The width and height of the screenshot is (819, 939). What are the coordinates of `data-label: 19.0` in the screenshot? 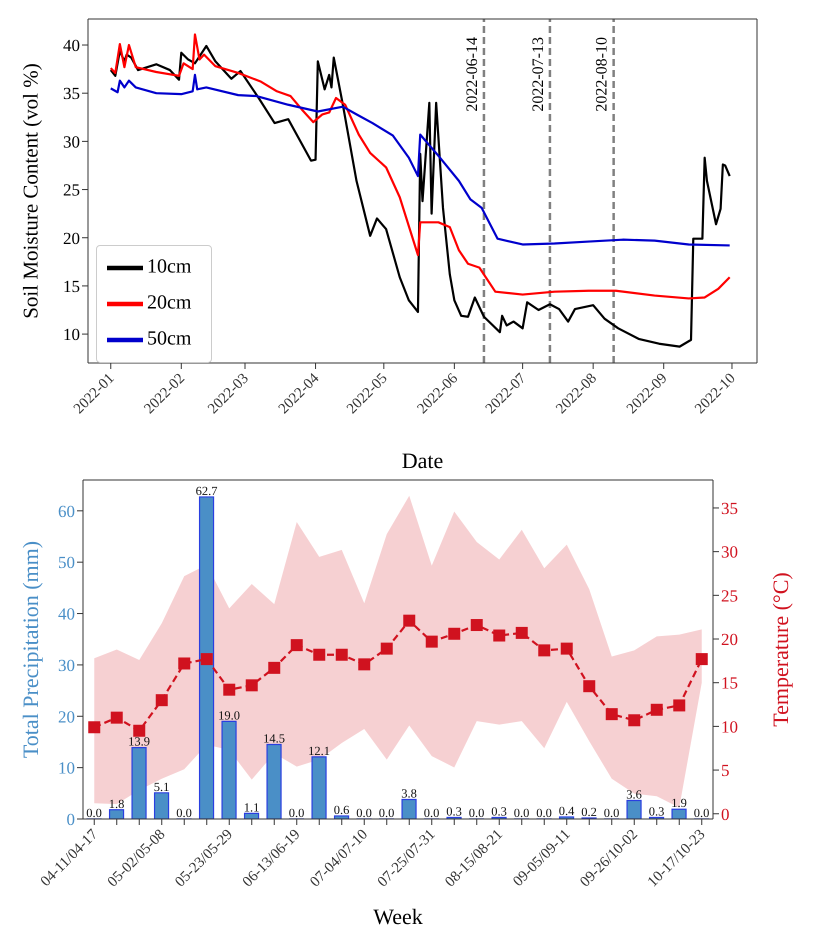 It's located at (229, 715).